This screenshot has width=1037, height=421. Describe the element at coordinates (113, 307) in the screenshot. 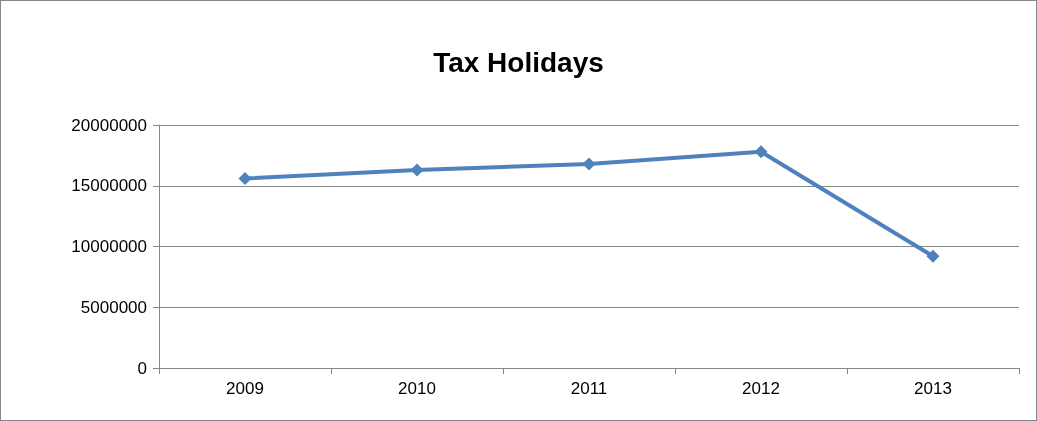

I see `y-tick-label: 5000000` at that location.